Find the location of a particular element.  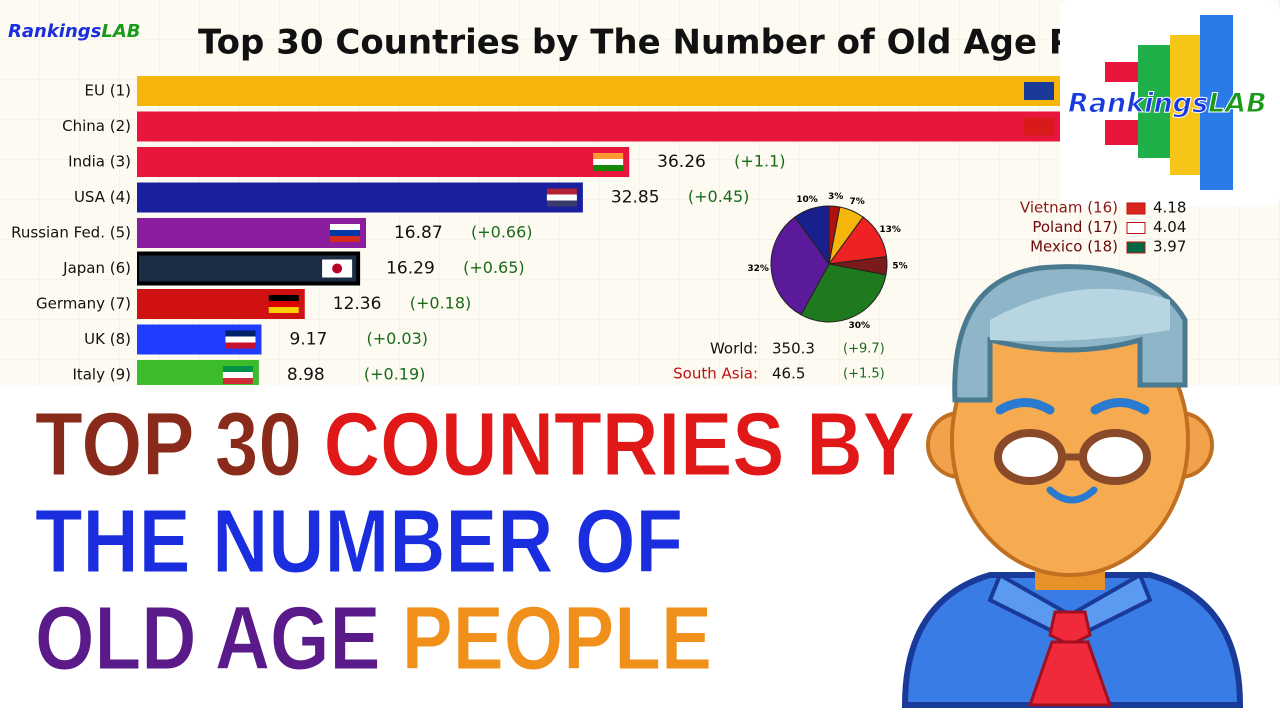

headline-line: OLD AGE PEOPLE is located at coordinates (373, 639).